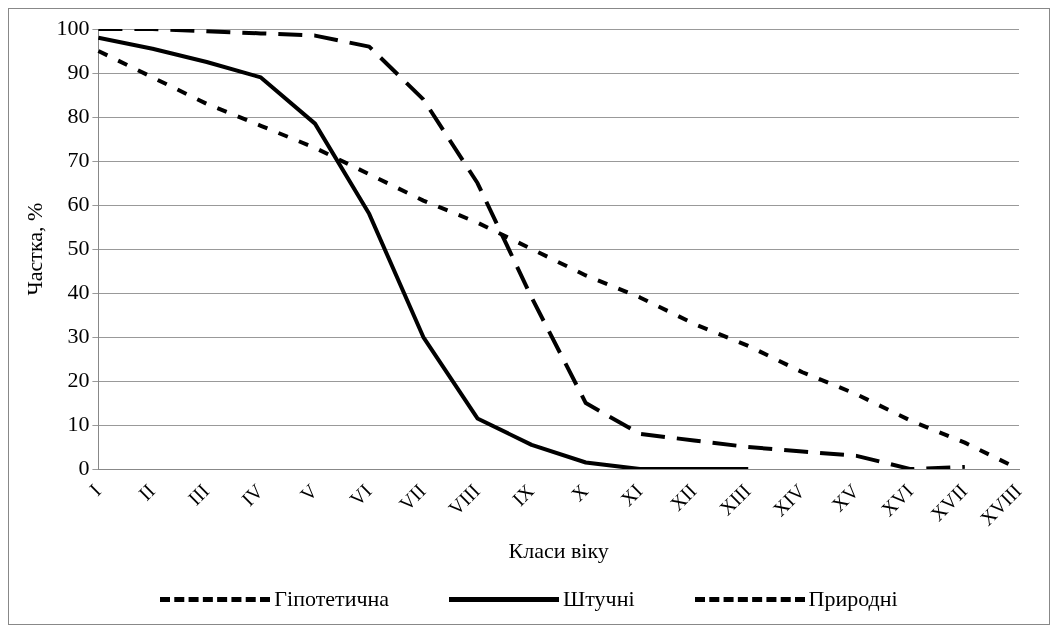 The width and height of the screenshot is (1059, 633). I want to click on x-tick-label: V, so click(308, 492).